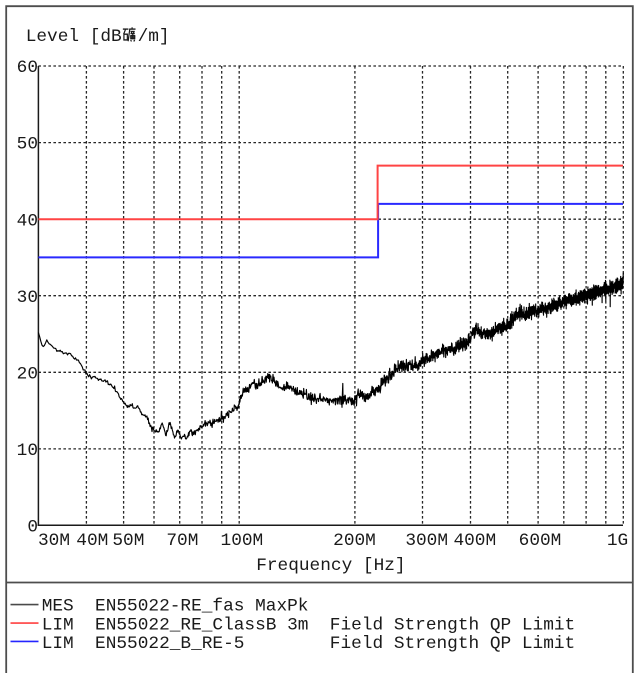  I want to click on svg-text: 0, so click(32, 528).